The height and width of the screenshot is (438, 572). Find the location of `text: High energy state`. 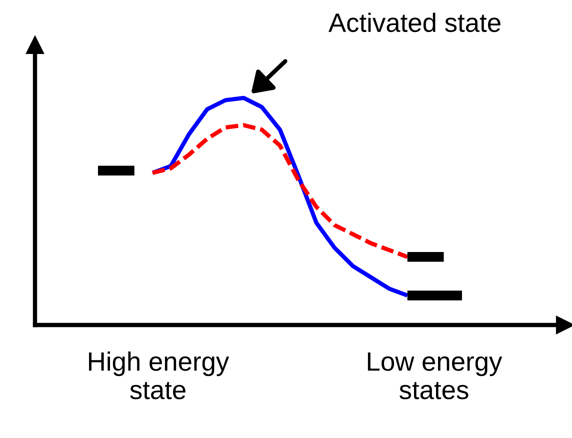

text: High energy state is located at coordinates (159, 375).